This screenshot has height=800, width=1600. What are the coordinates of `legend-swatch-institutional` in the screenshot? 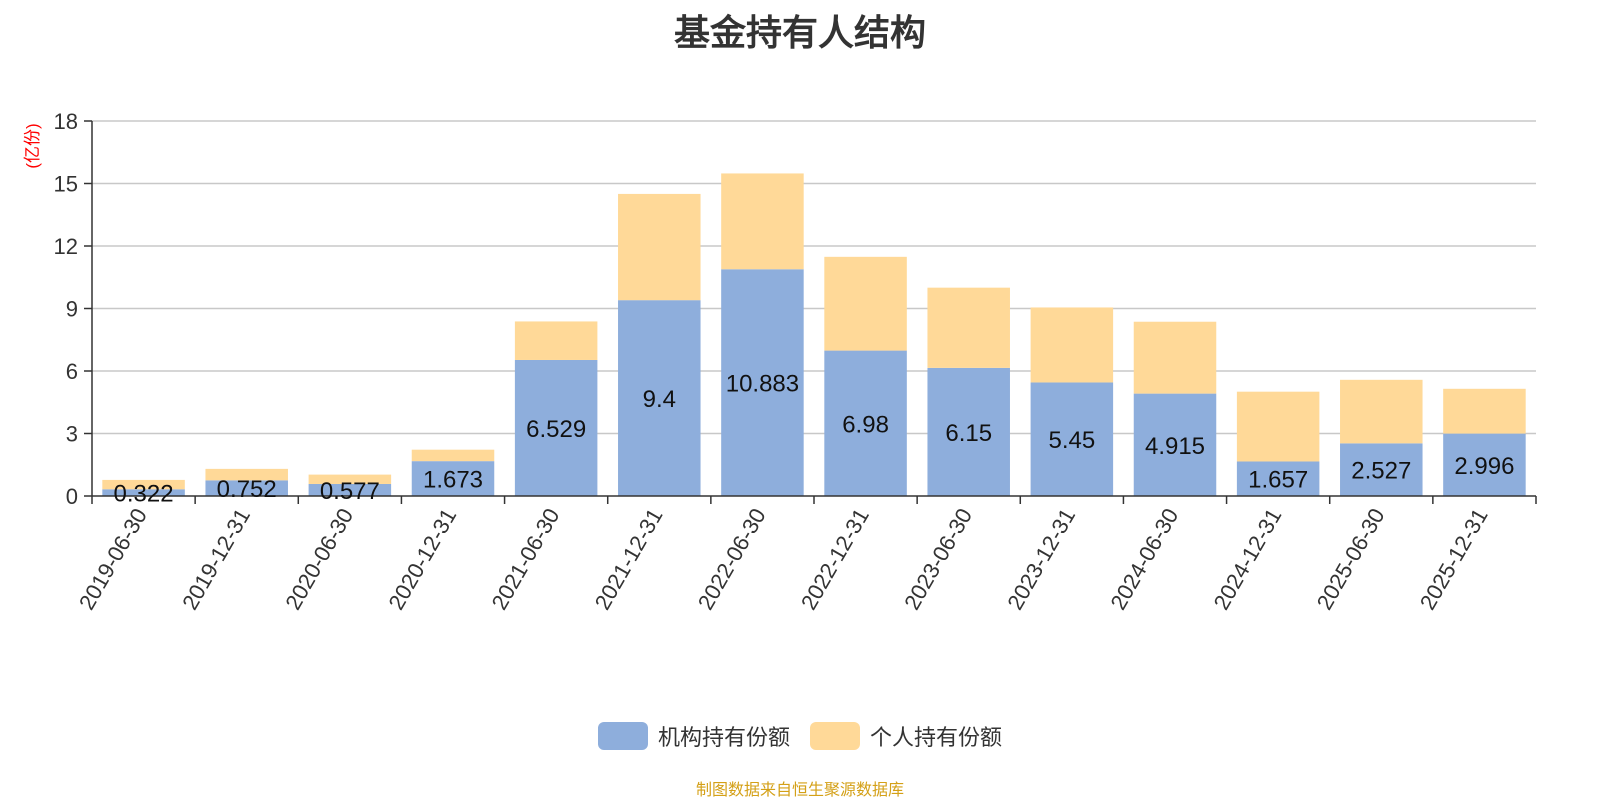 It's located at (622, 736).